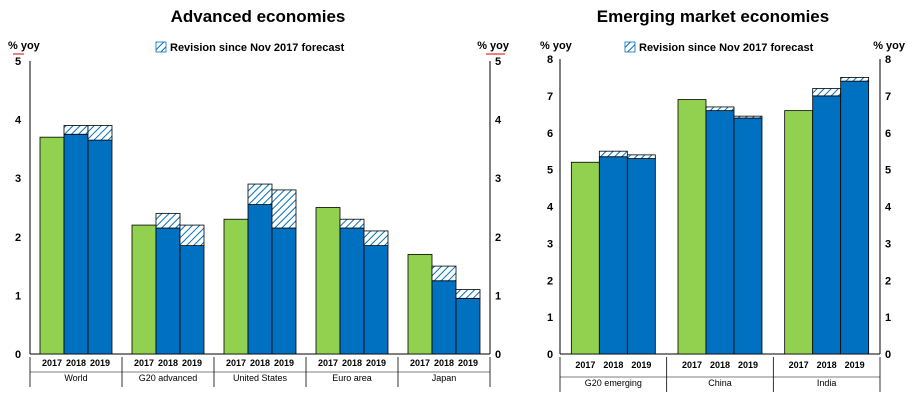  Describe the element at coordinates (258, 16) in the screenshot. I see `left-chart-title: Advanced economies` at that location.